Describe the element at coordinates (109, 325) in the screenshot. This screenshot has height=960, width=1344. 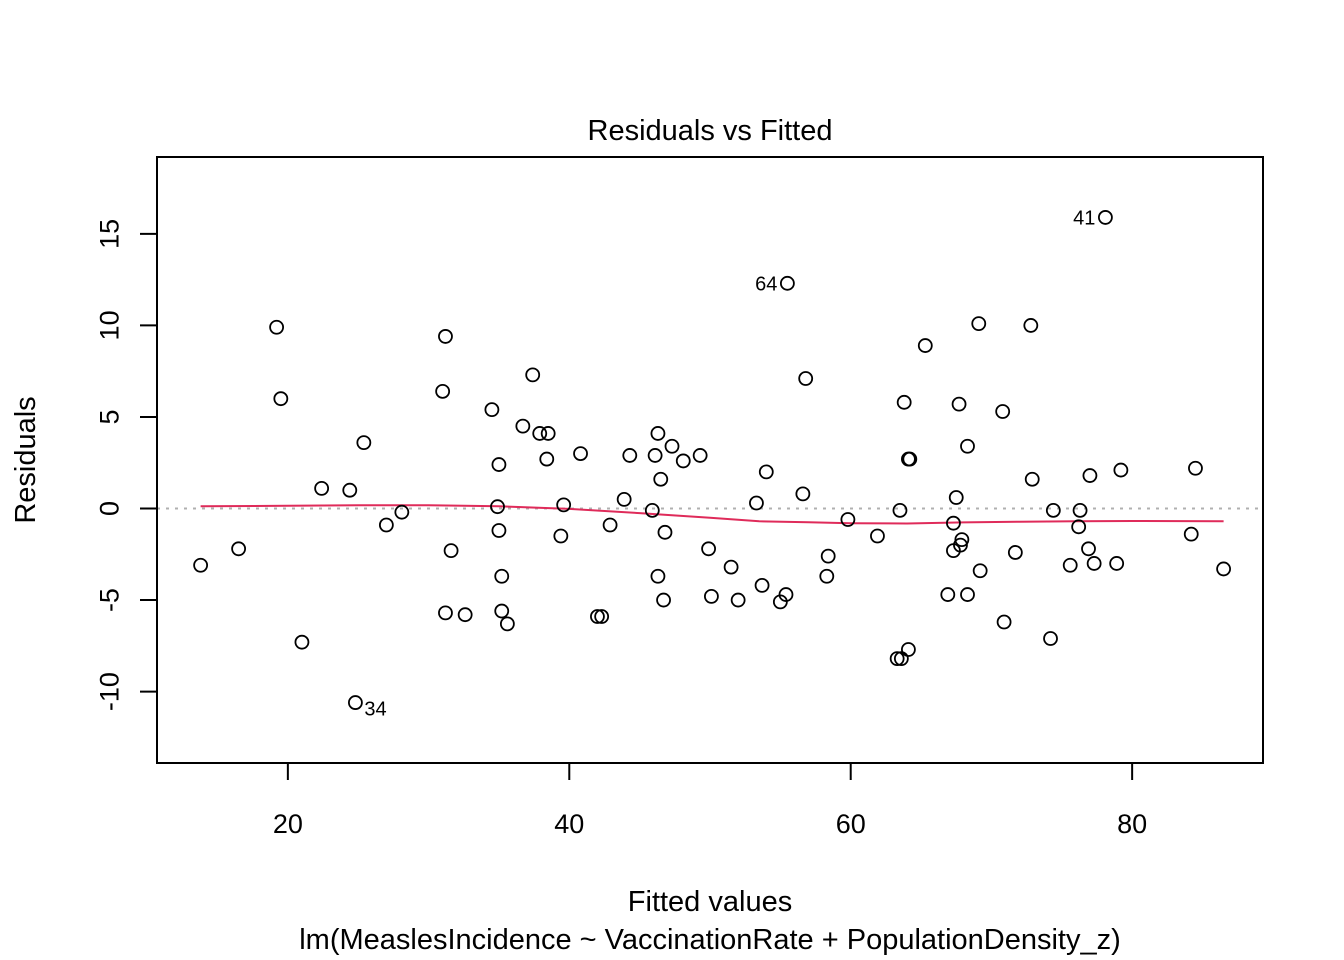
I see `y-tick-label: 10` at that location.